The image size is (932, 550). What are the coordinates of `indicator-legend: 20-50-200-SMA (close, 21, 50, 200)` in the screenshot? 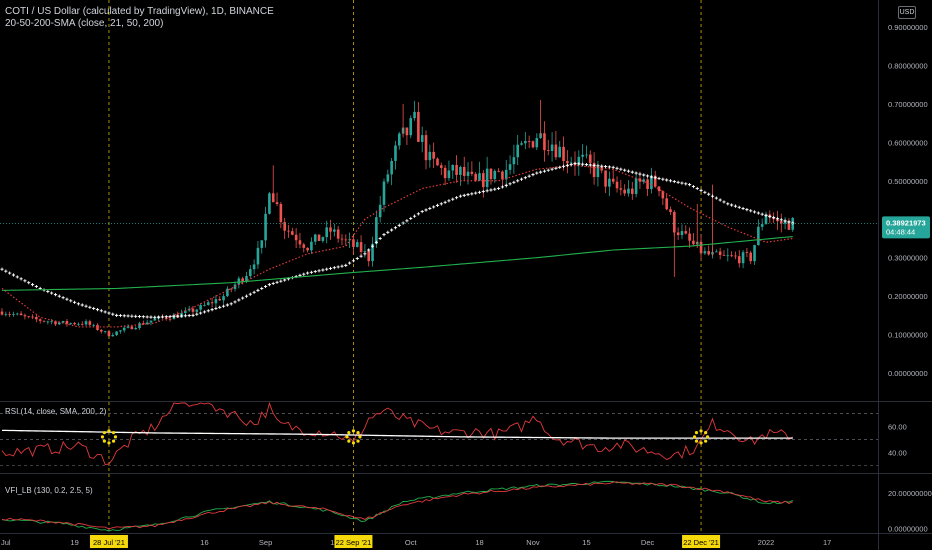 It's located at (84, 23).